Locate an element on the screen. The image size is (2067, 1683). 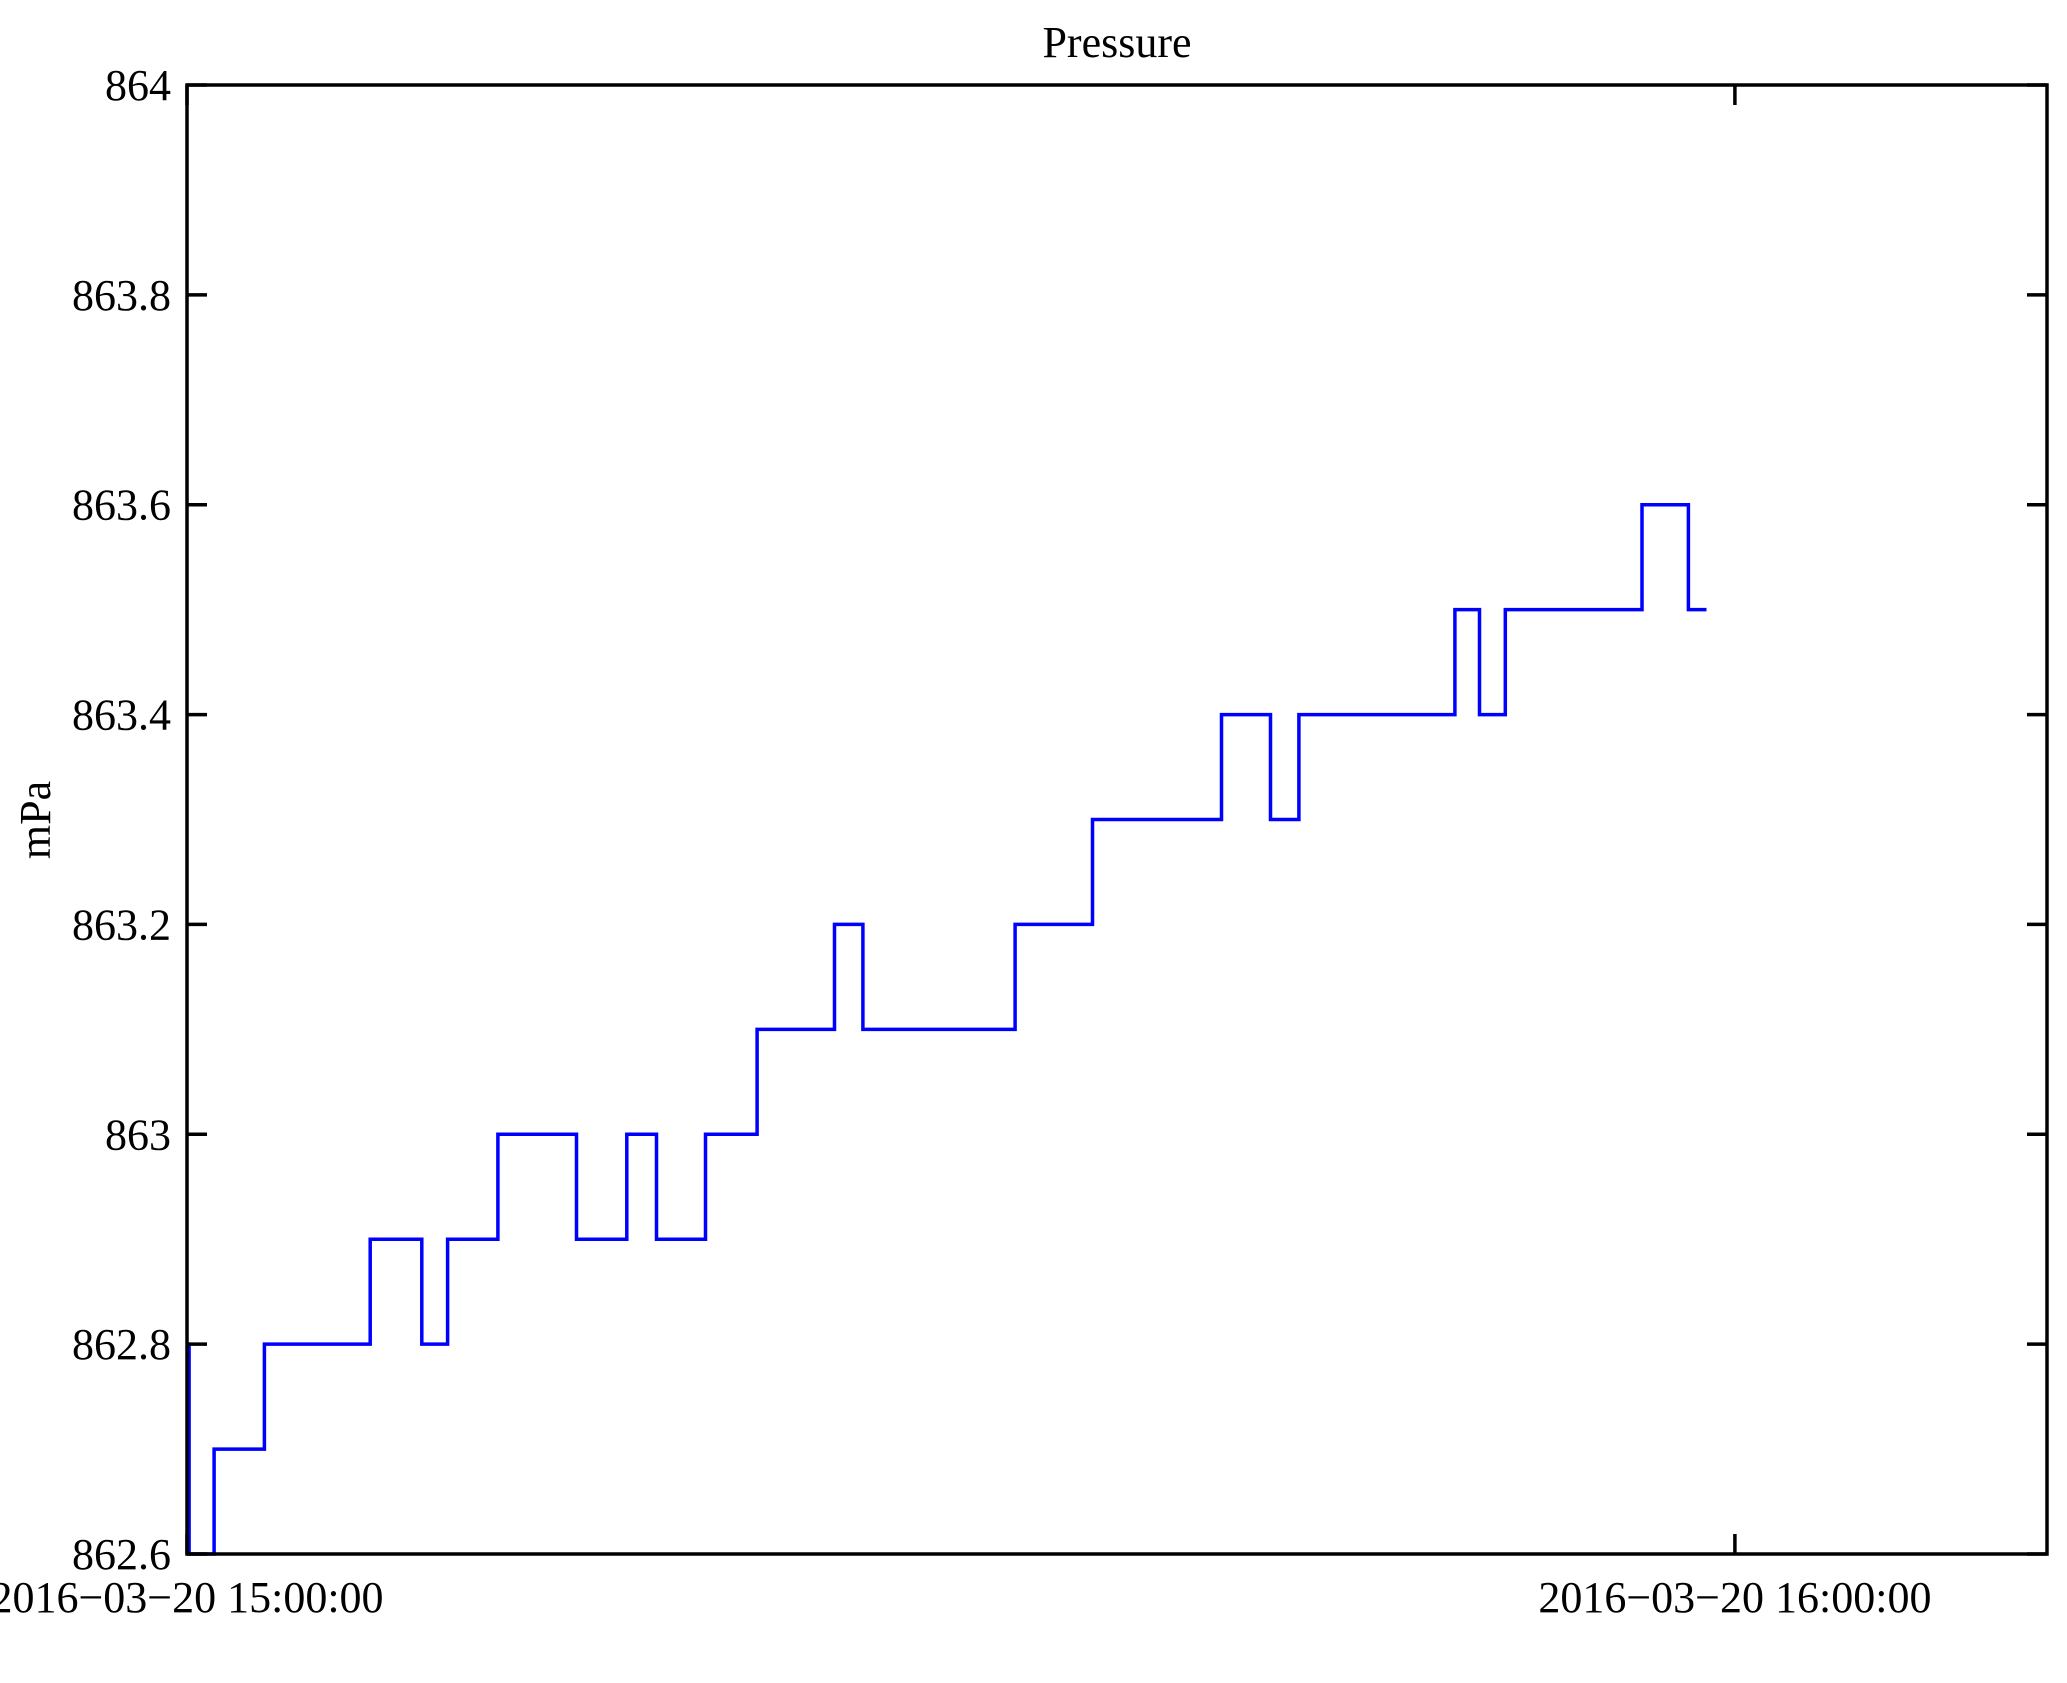
y-tick-label: 864 is located at coordinates (138, 85).